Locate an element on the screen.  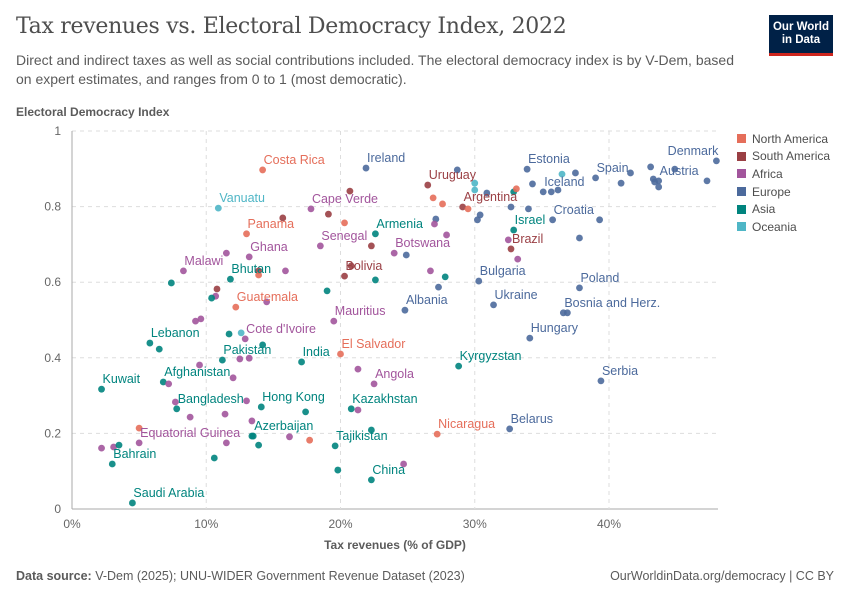
legend-item-north-america: North America is located at coordinates (783, 139).